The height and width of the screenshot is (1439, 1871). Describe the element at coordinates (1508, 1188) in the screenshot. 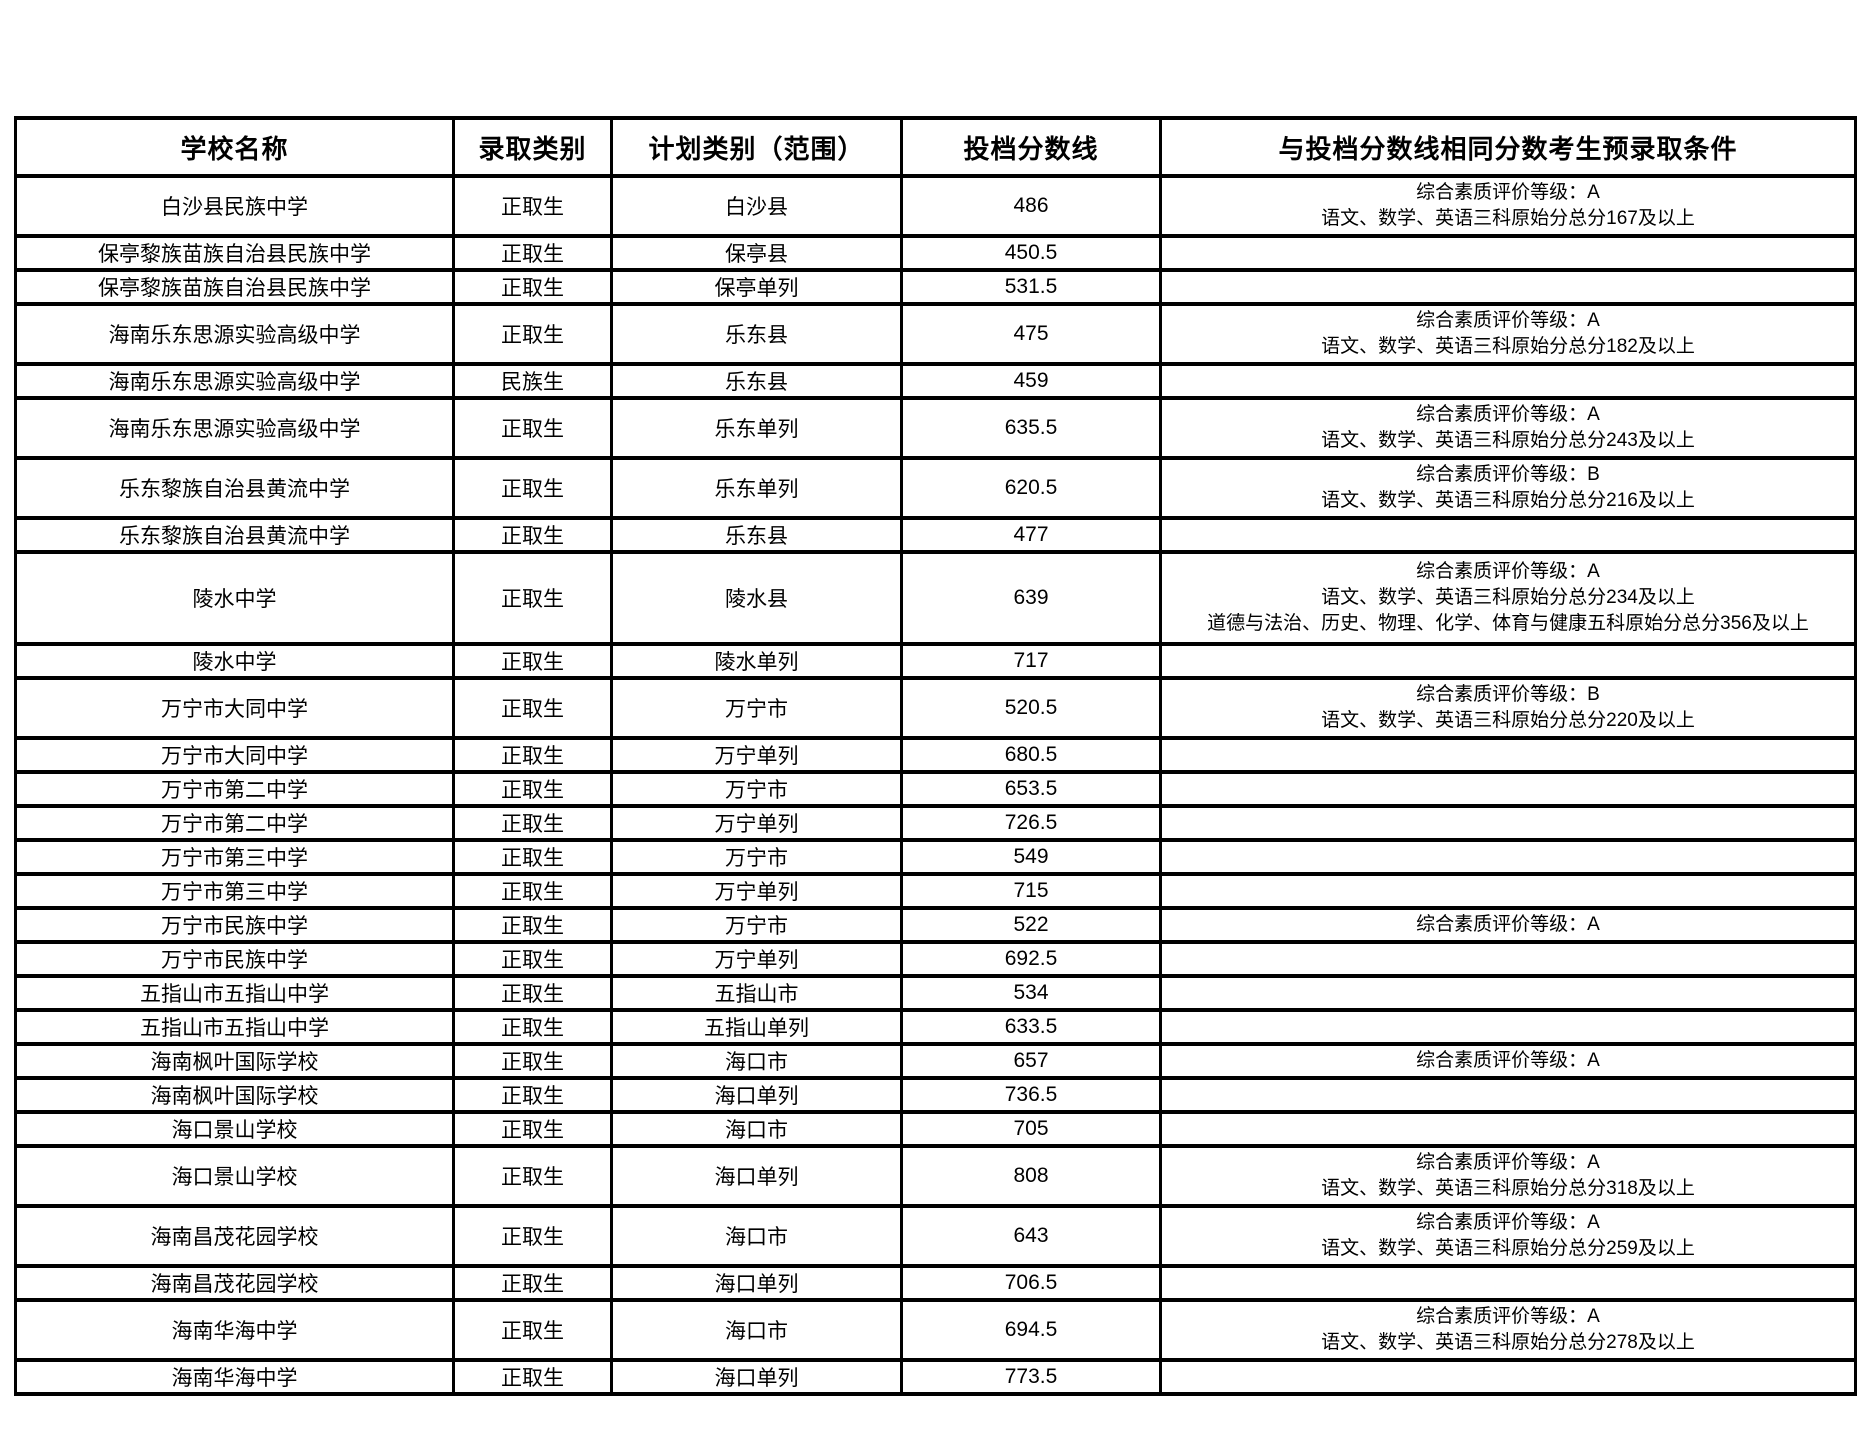

I see `condition-line: 语文、数学、英语三科原始分总分318及以上` at that location.